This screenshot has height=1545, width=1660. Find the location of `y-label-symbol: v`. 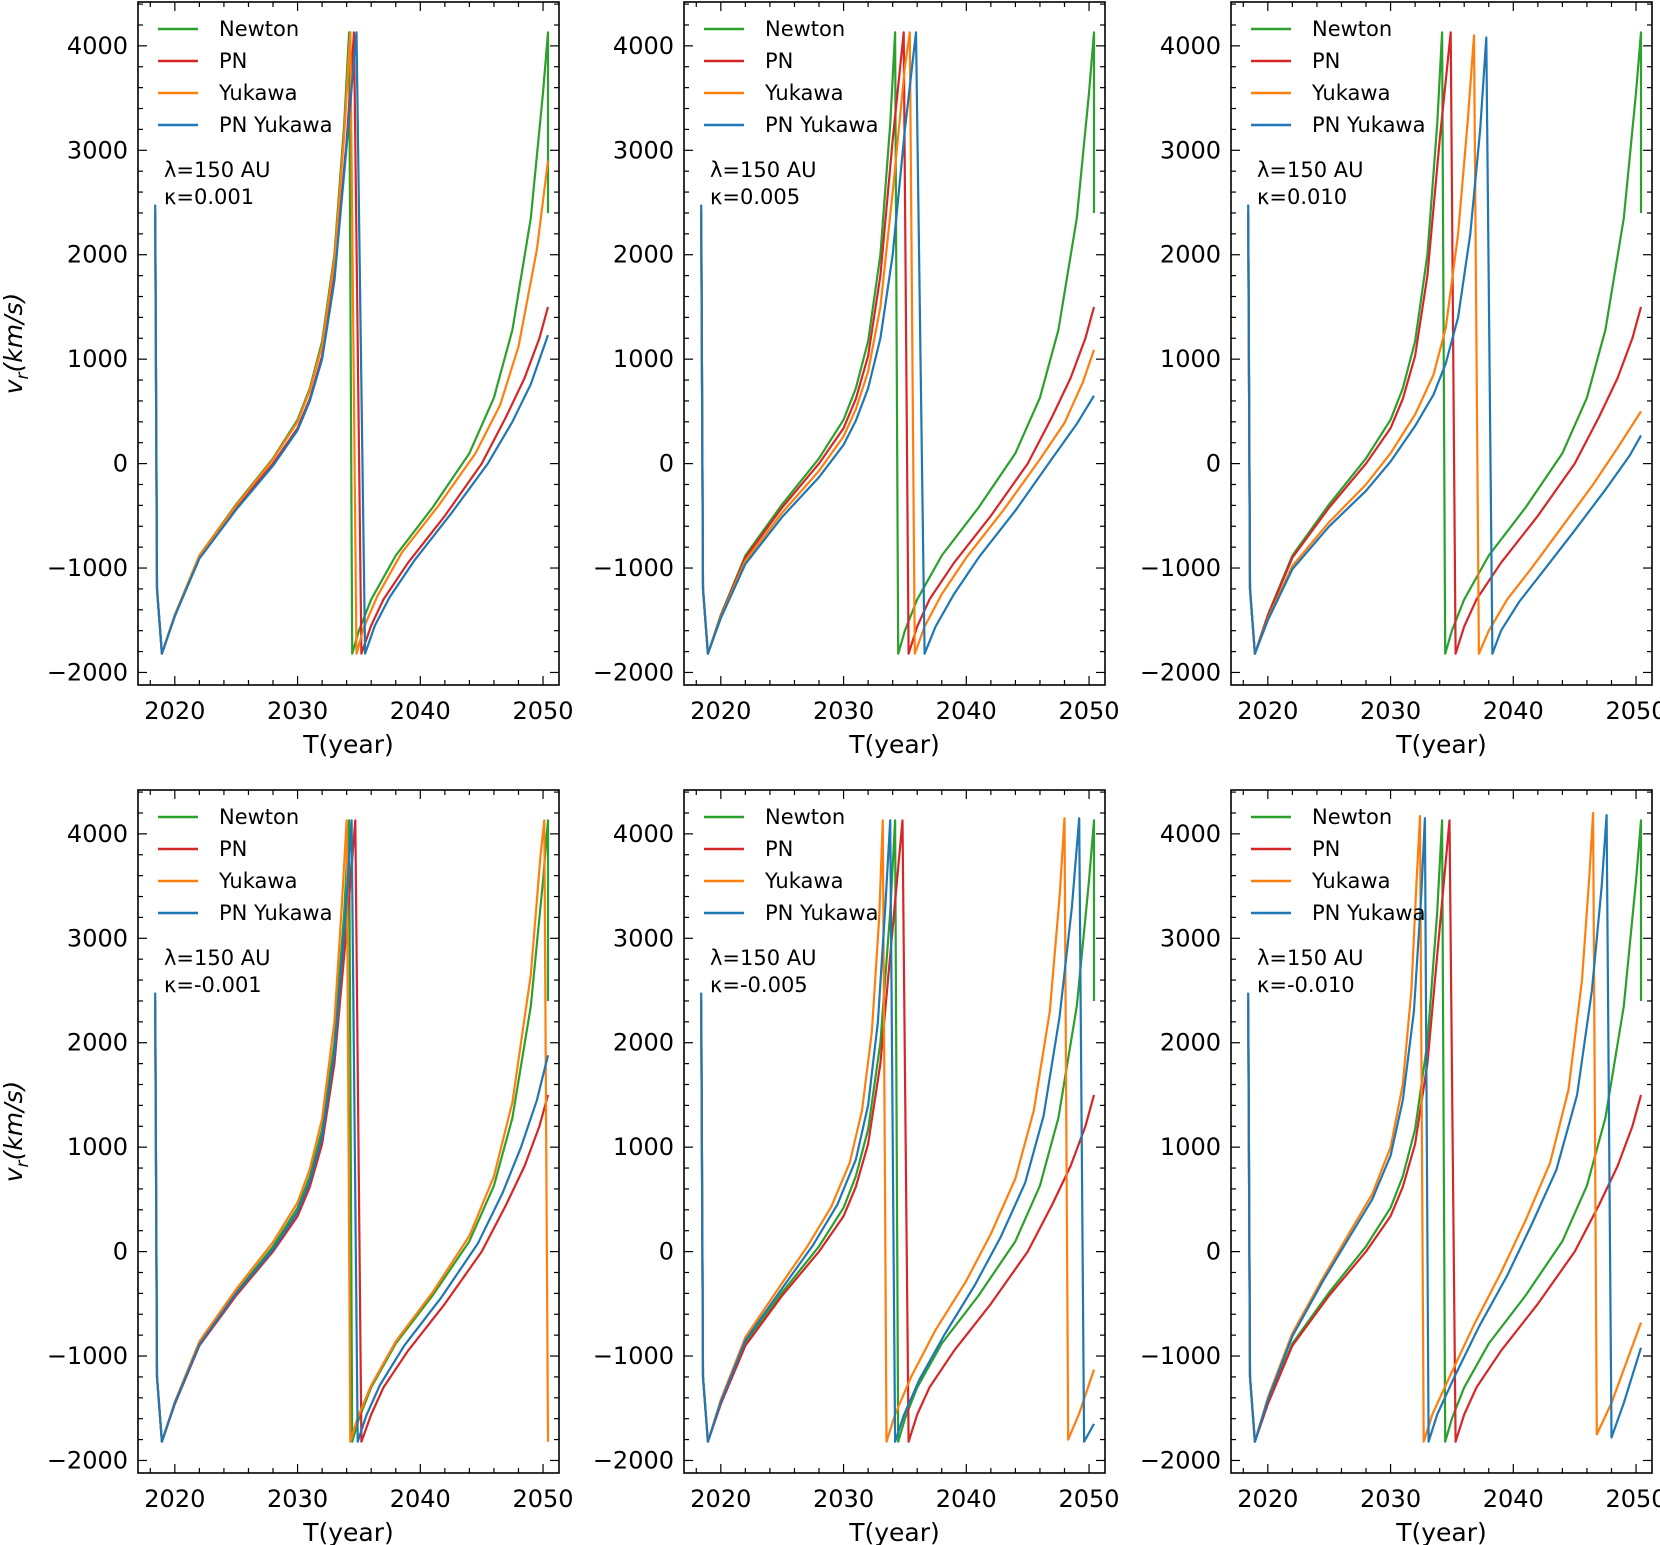

y-label-symbol: v is located at coordinates (14, 386).